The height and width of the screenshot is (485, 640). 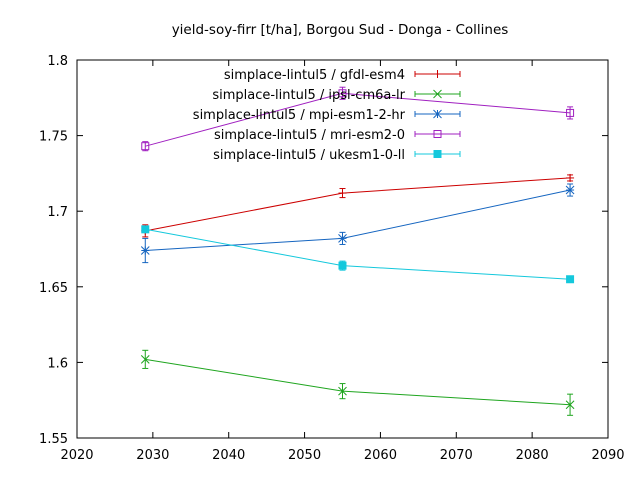 What do you see at coordinates (380, 455) in the screenshot?
I see `x-tick-label: 2060` at bounding box center [380, 455].